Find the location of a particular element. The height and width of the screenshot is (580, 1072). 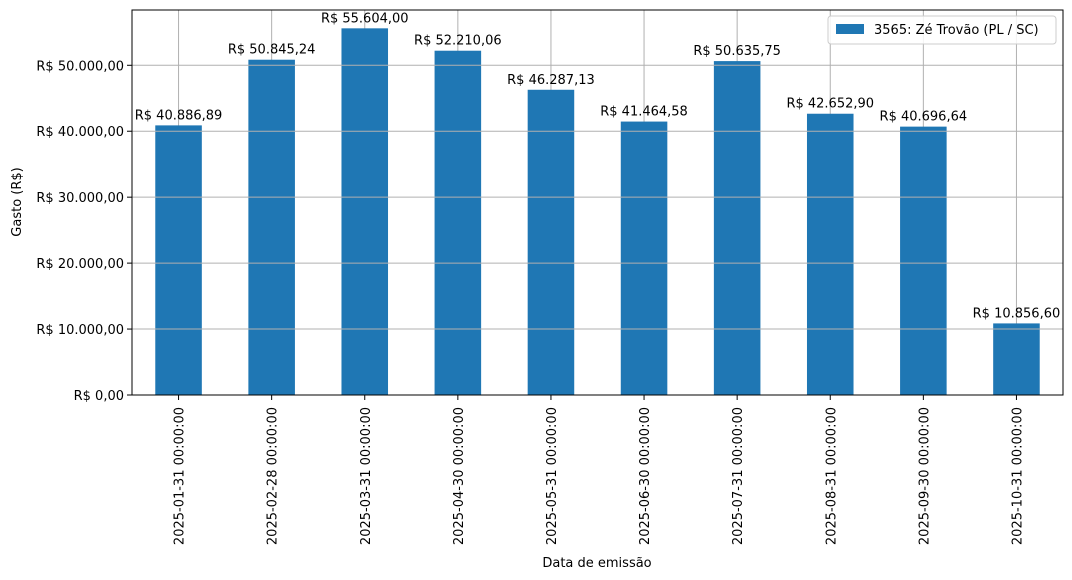

legend-frame is located at coordinates (942, 30).